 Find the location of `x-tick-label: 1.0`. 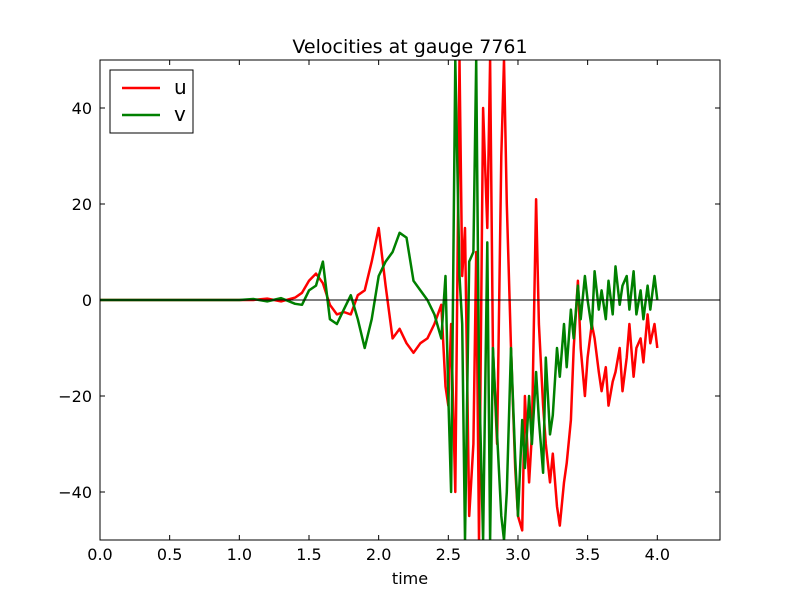

x-tick-label: 1.0 is located at coordinates (239, 554).